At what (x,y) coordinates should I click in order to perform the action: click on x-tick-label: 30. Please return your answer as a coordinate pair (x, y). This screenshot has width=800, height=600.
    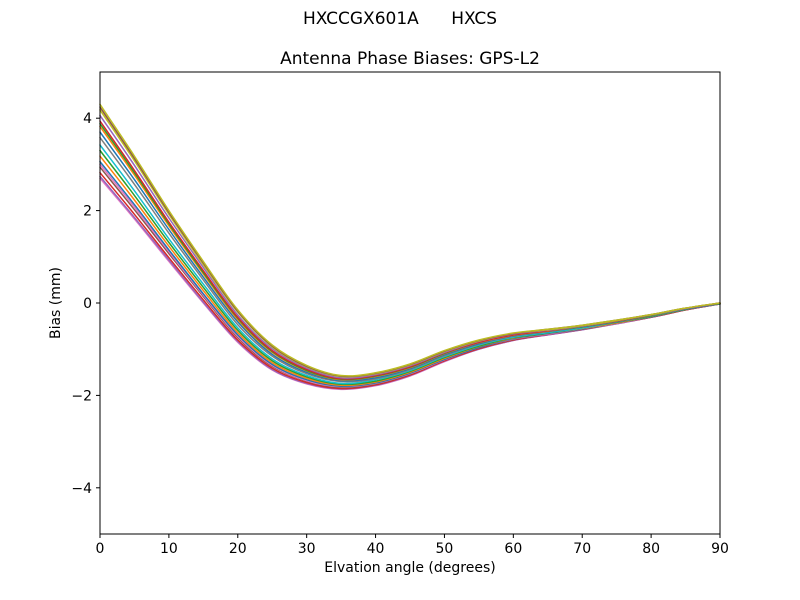
    Looking at the image, I should click on (307, 549).